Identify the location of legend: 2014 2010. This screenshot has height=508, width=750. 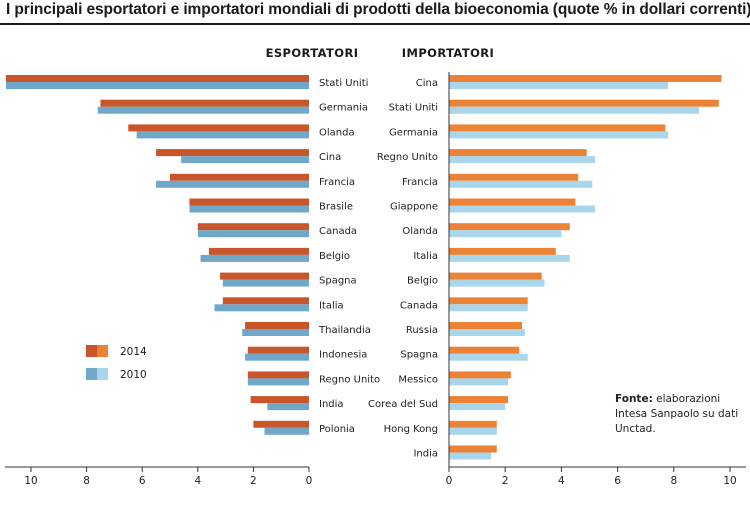
(116, 363).